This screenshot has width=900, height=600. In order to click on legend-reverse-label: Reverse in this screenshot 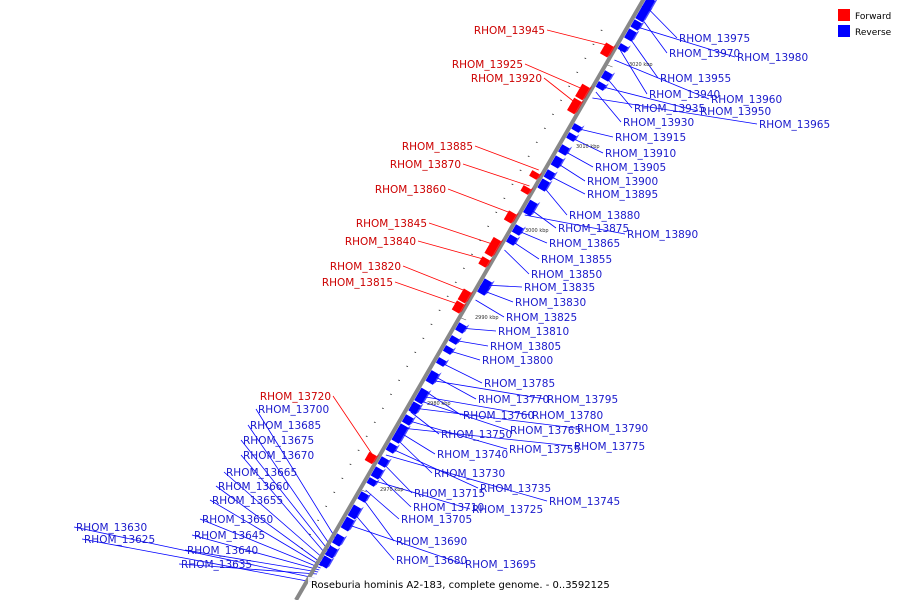, I will do `click(873, 33)`.